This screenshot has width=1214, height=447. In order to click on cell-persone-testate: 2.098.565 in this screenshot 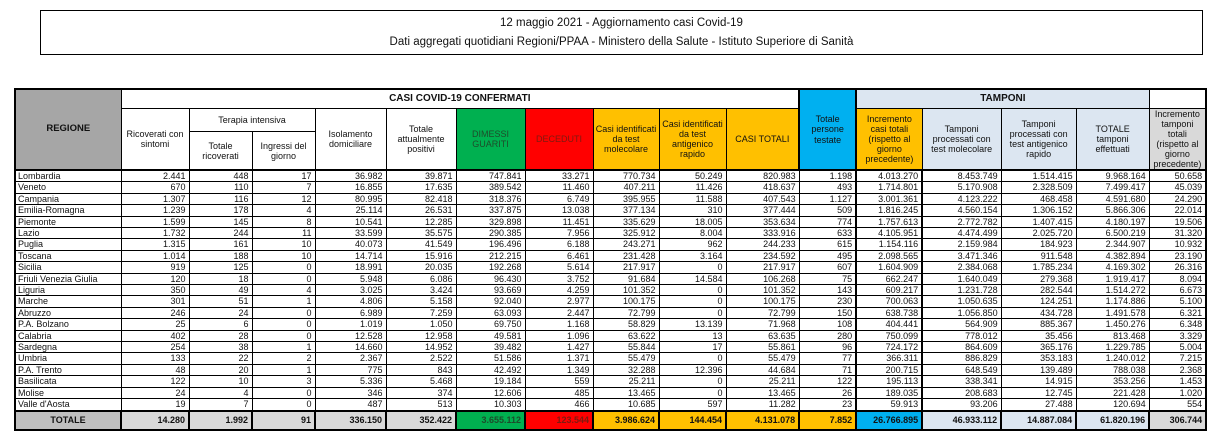, I will do `click(889, 256)`.